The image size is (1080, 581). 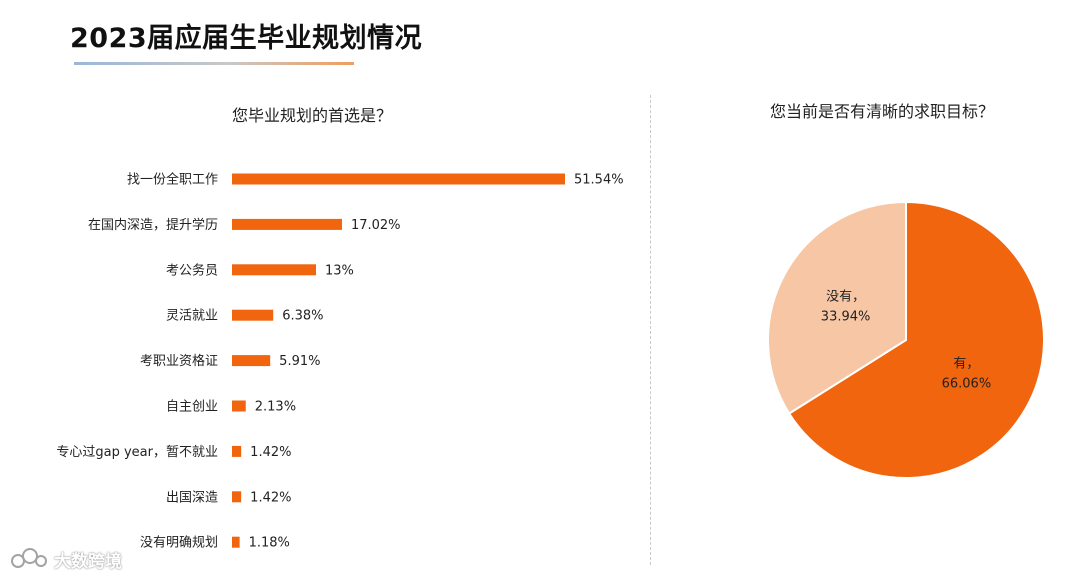 I want to click on bar-row: 考公务员 13%, so click(x=260, y=270).